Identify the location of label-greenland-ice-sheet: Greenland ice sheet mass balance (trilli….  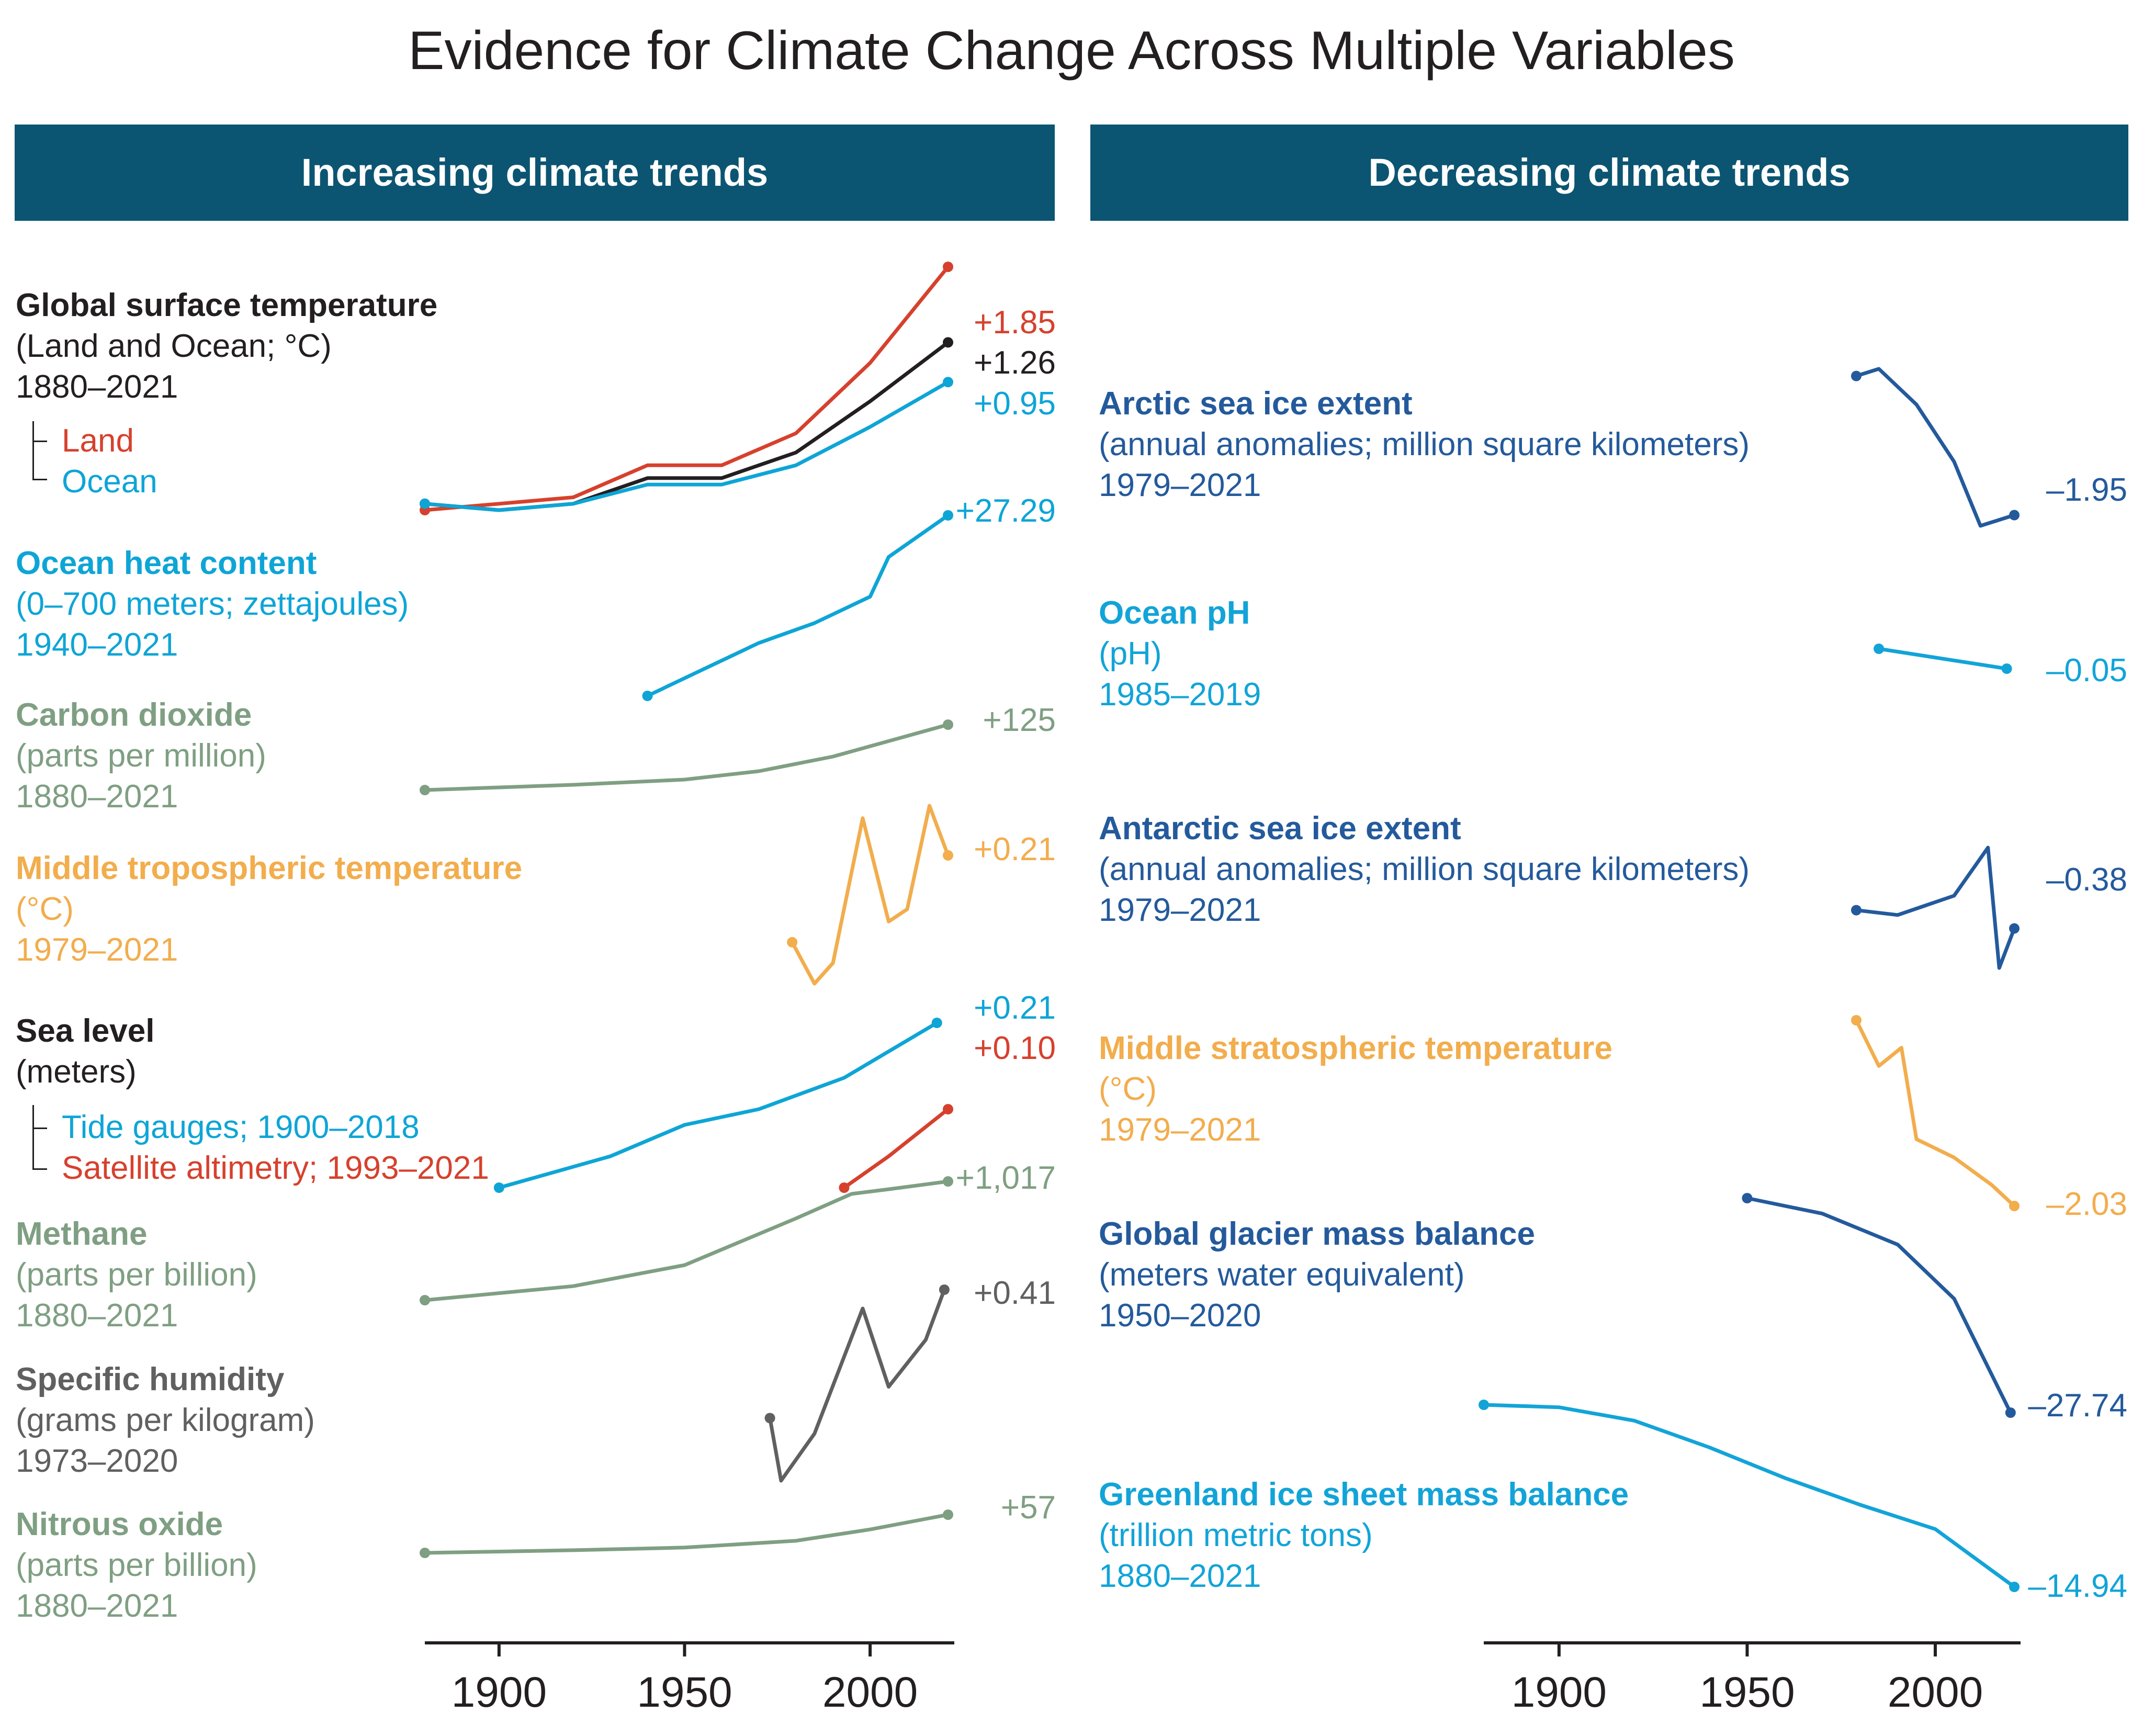
(1364, 1536).